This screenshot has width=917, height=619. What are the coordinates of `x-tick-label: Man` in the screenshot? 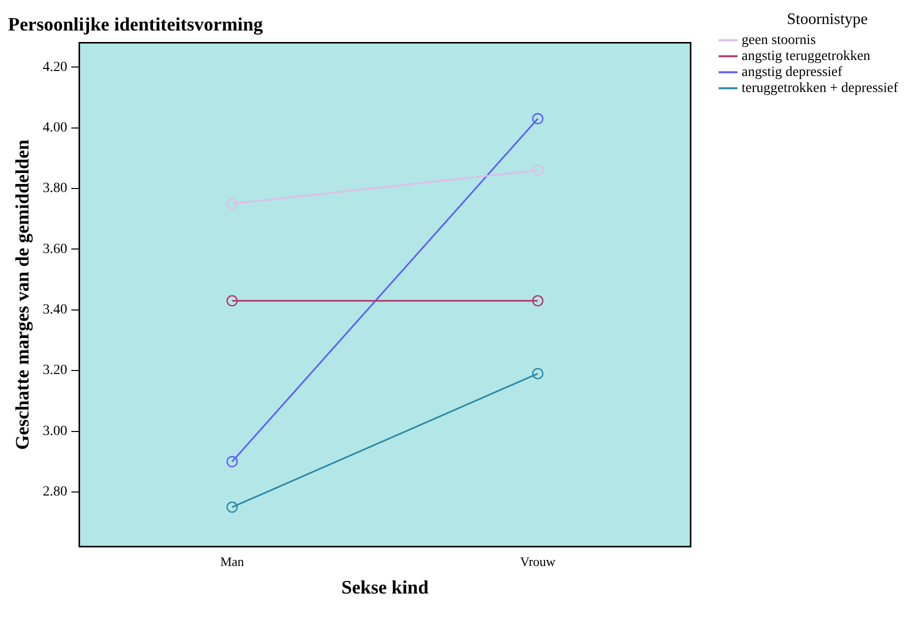 It's located at (232, 561).